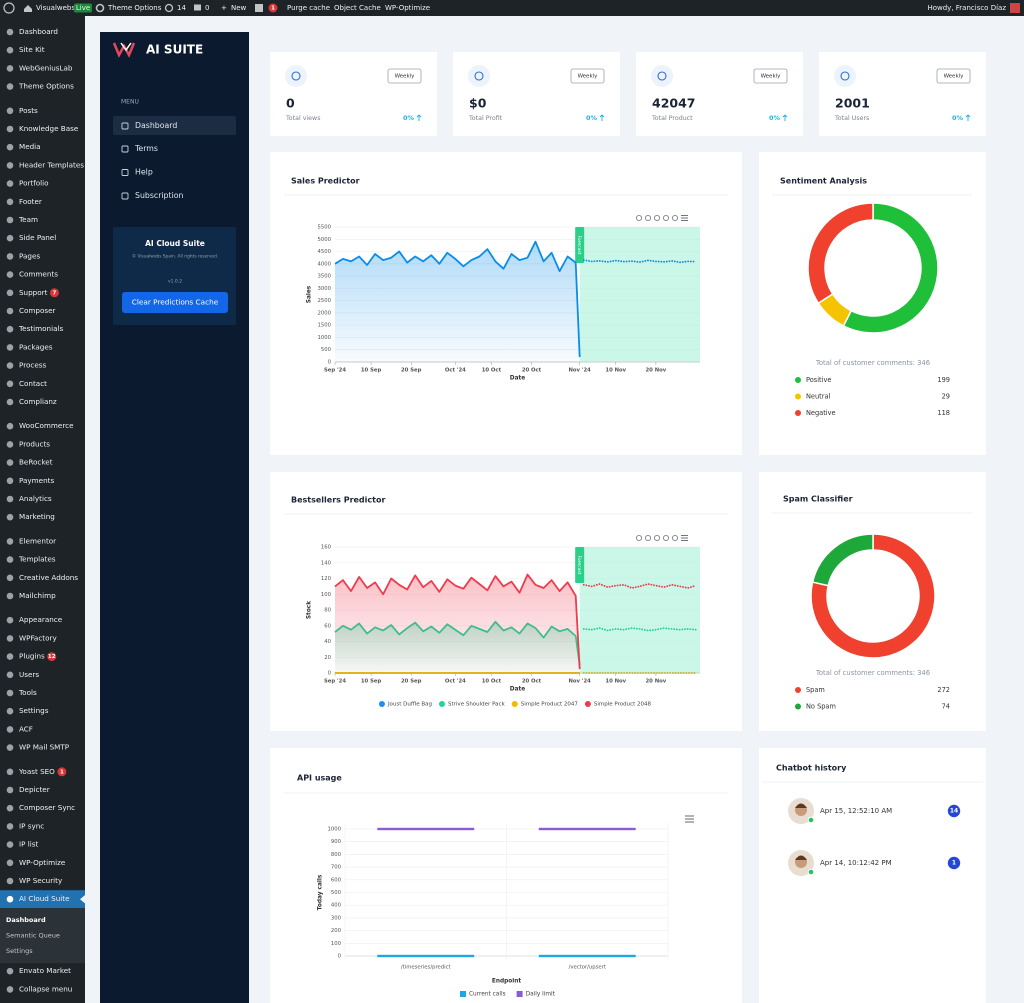  I want to click on menu-item: Appearance, so click(41, 619).